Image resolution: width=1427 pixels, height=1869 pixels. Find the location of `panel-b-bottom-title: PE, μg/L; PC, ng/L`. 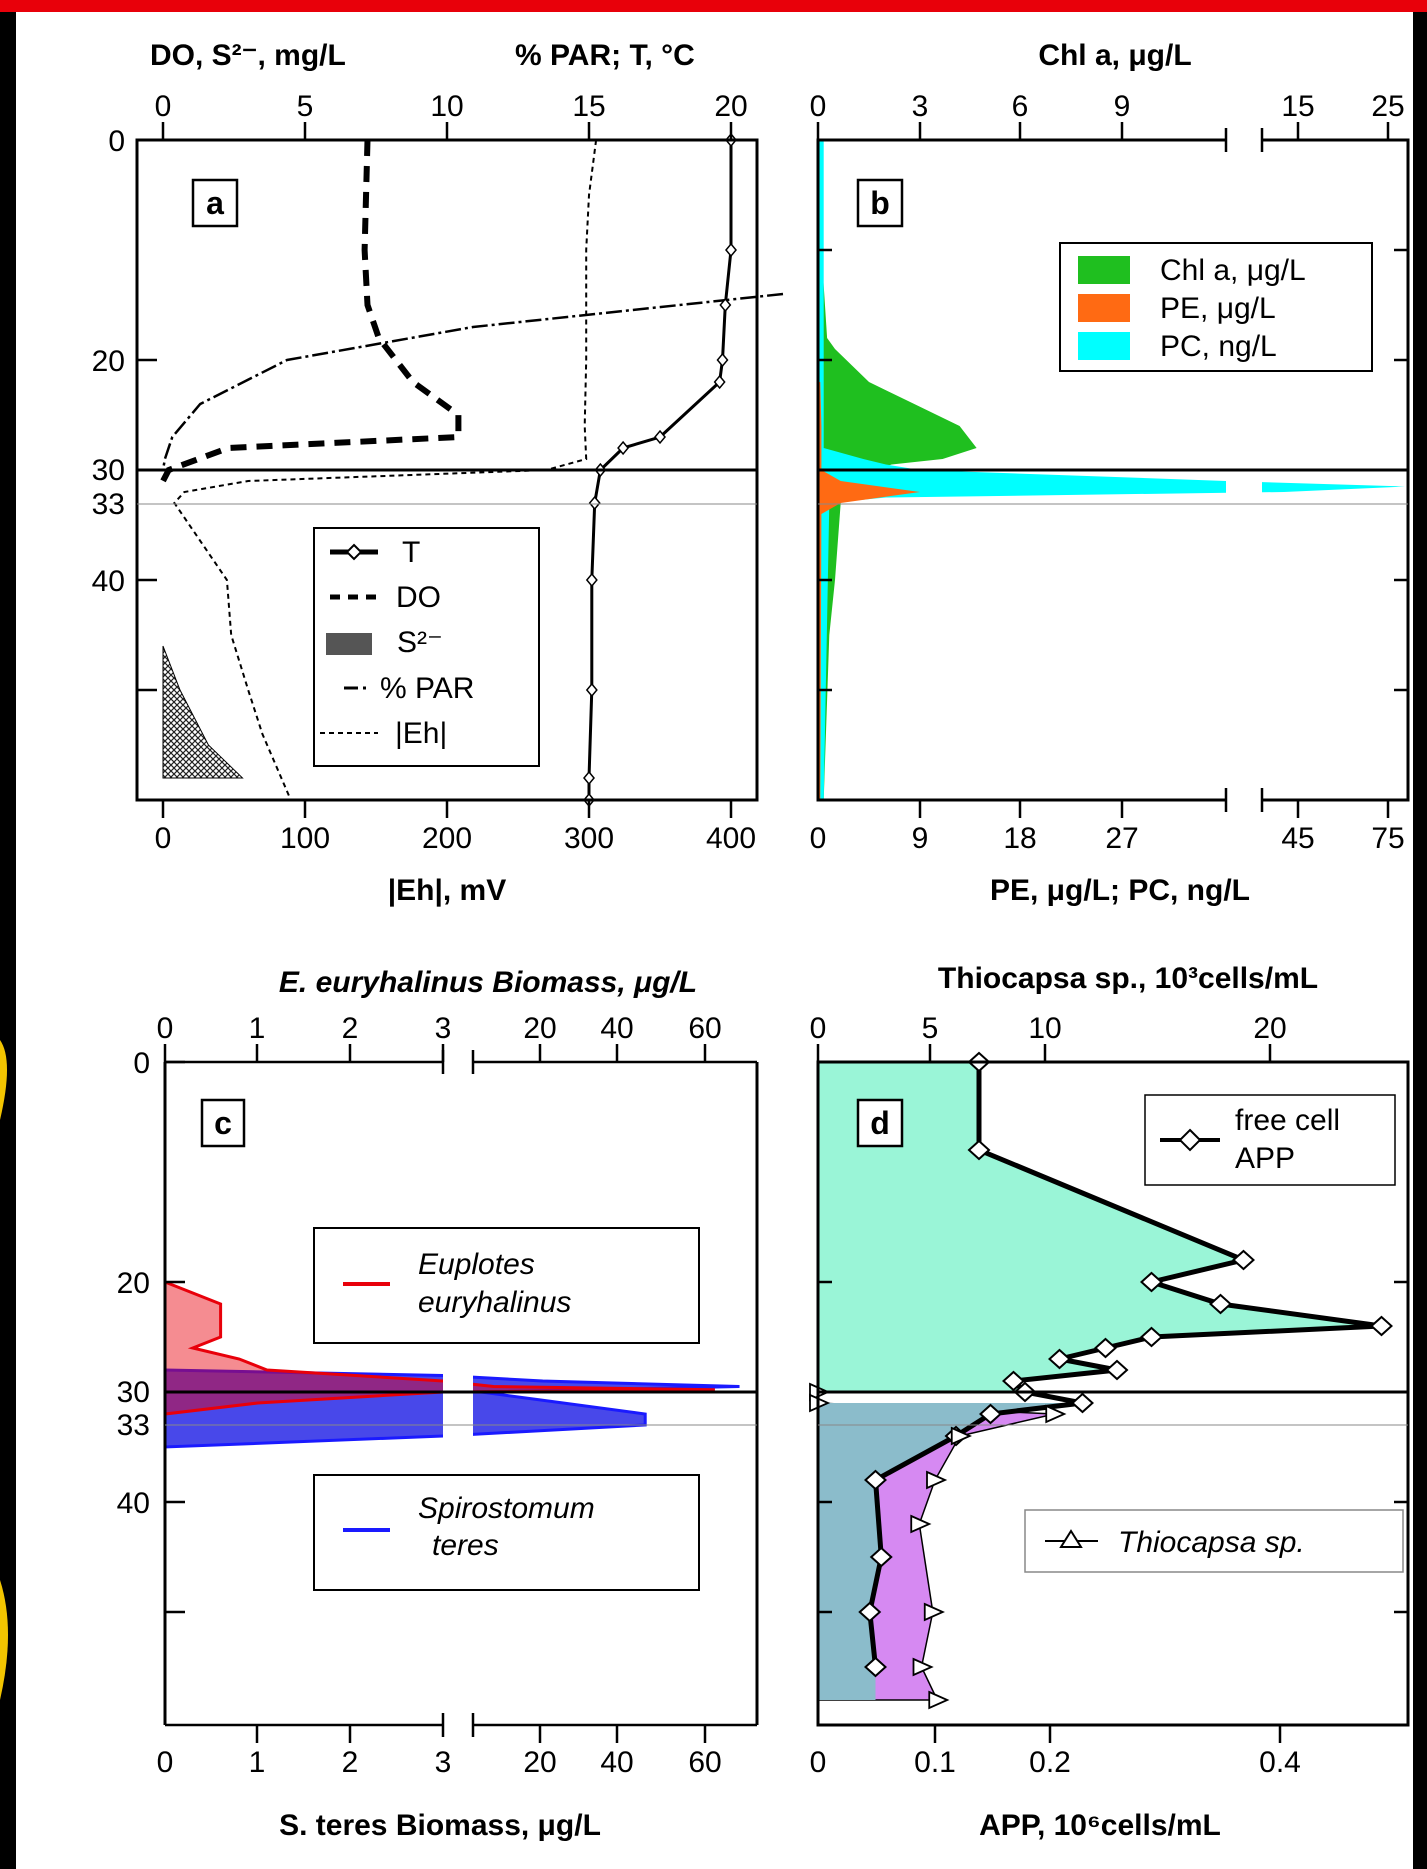

panel-b-bottom-title: PE, μg/L; PC, ng/L is located at coordinates (1120, 890).